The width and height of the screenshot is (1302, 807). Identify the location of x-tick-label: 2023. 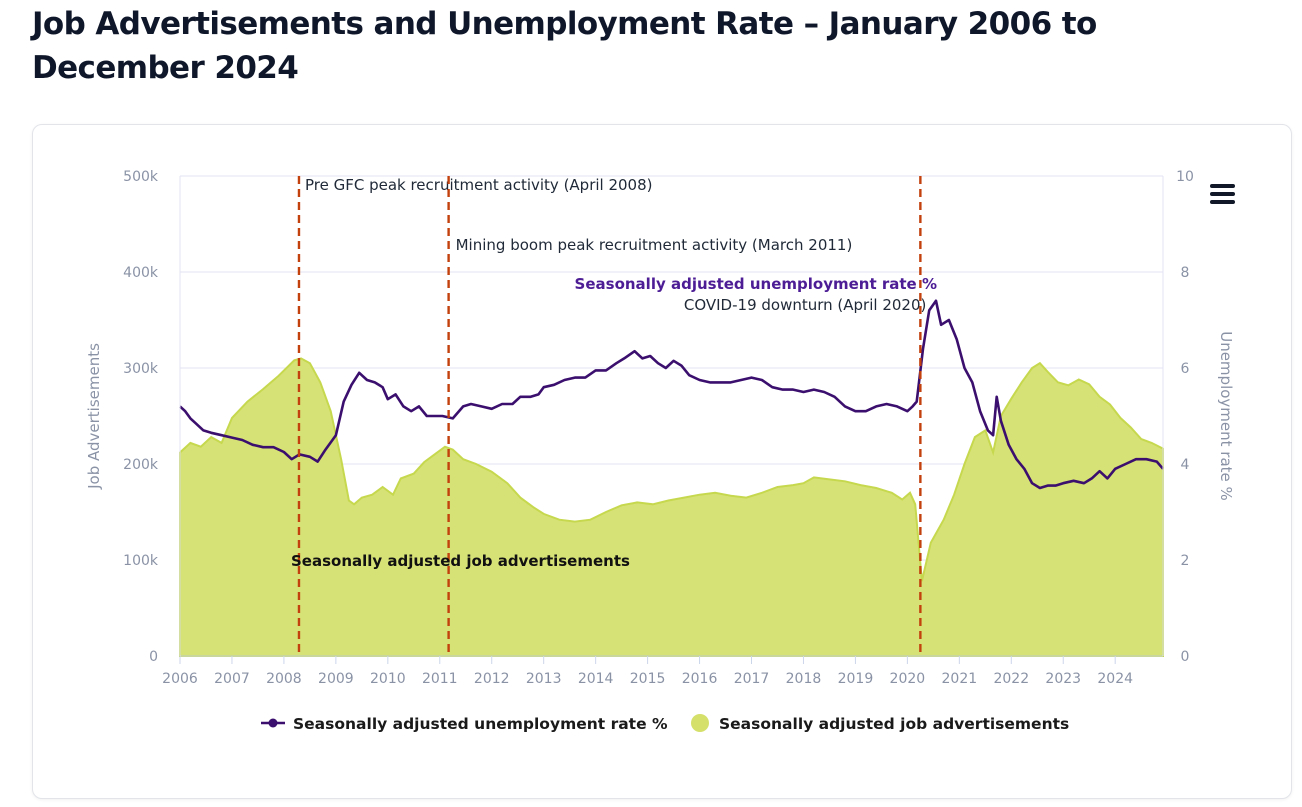
(1063, 679).